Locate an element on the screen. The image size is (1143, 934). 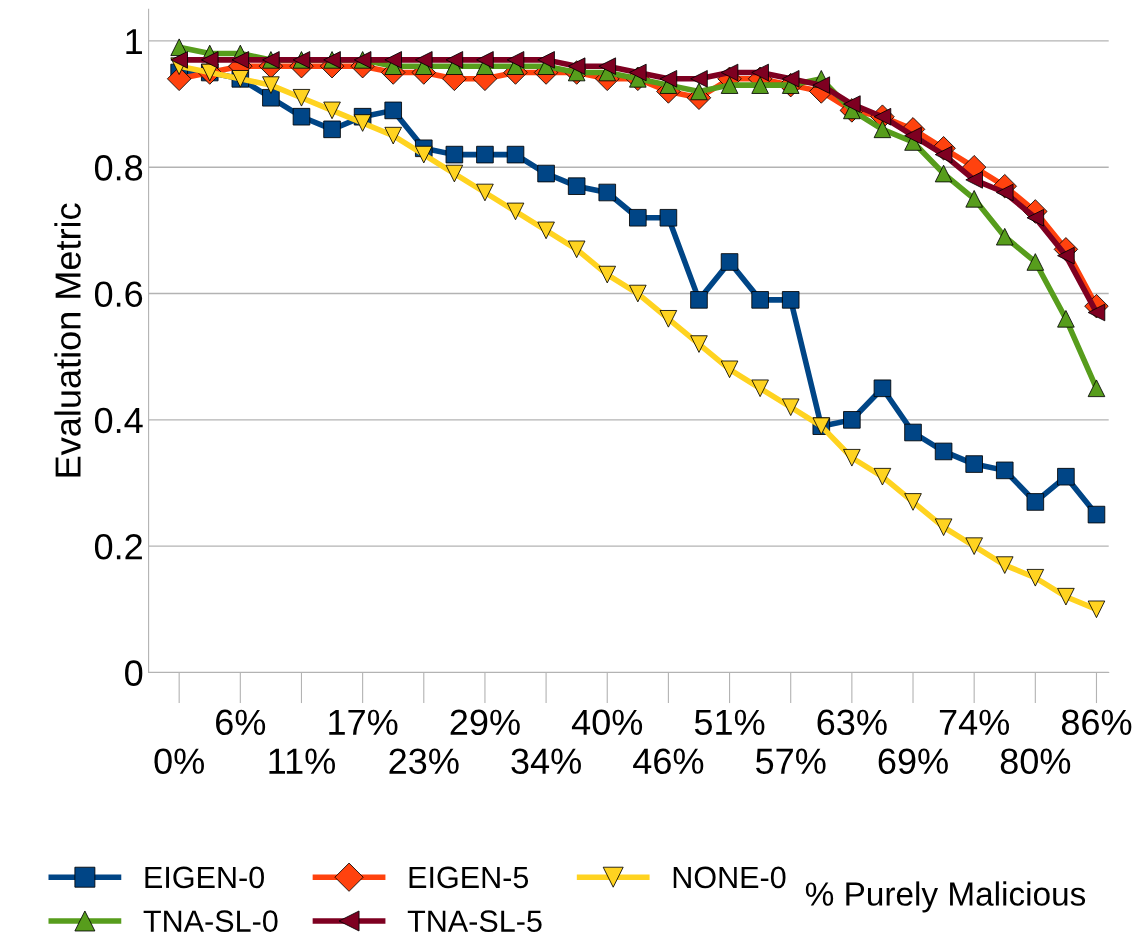
y-tick-label: 0.2 is located at coordinates (118, 547).